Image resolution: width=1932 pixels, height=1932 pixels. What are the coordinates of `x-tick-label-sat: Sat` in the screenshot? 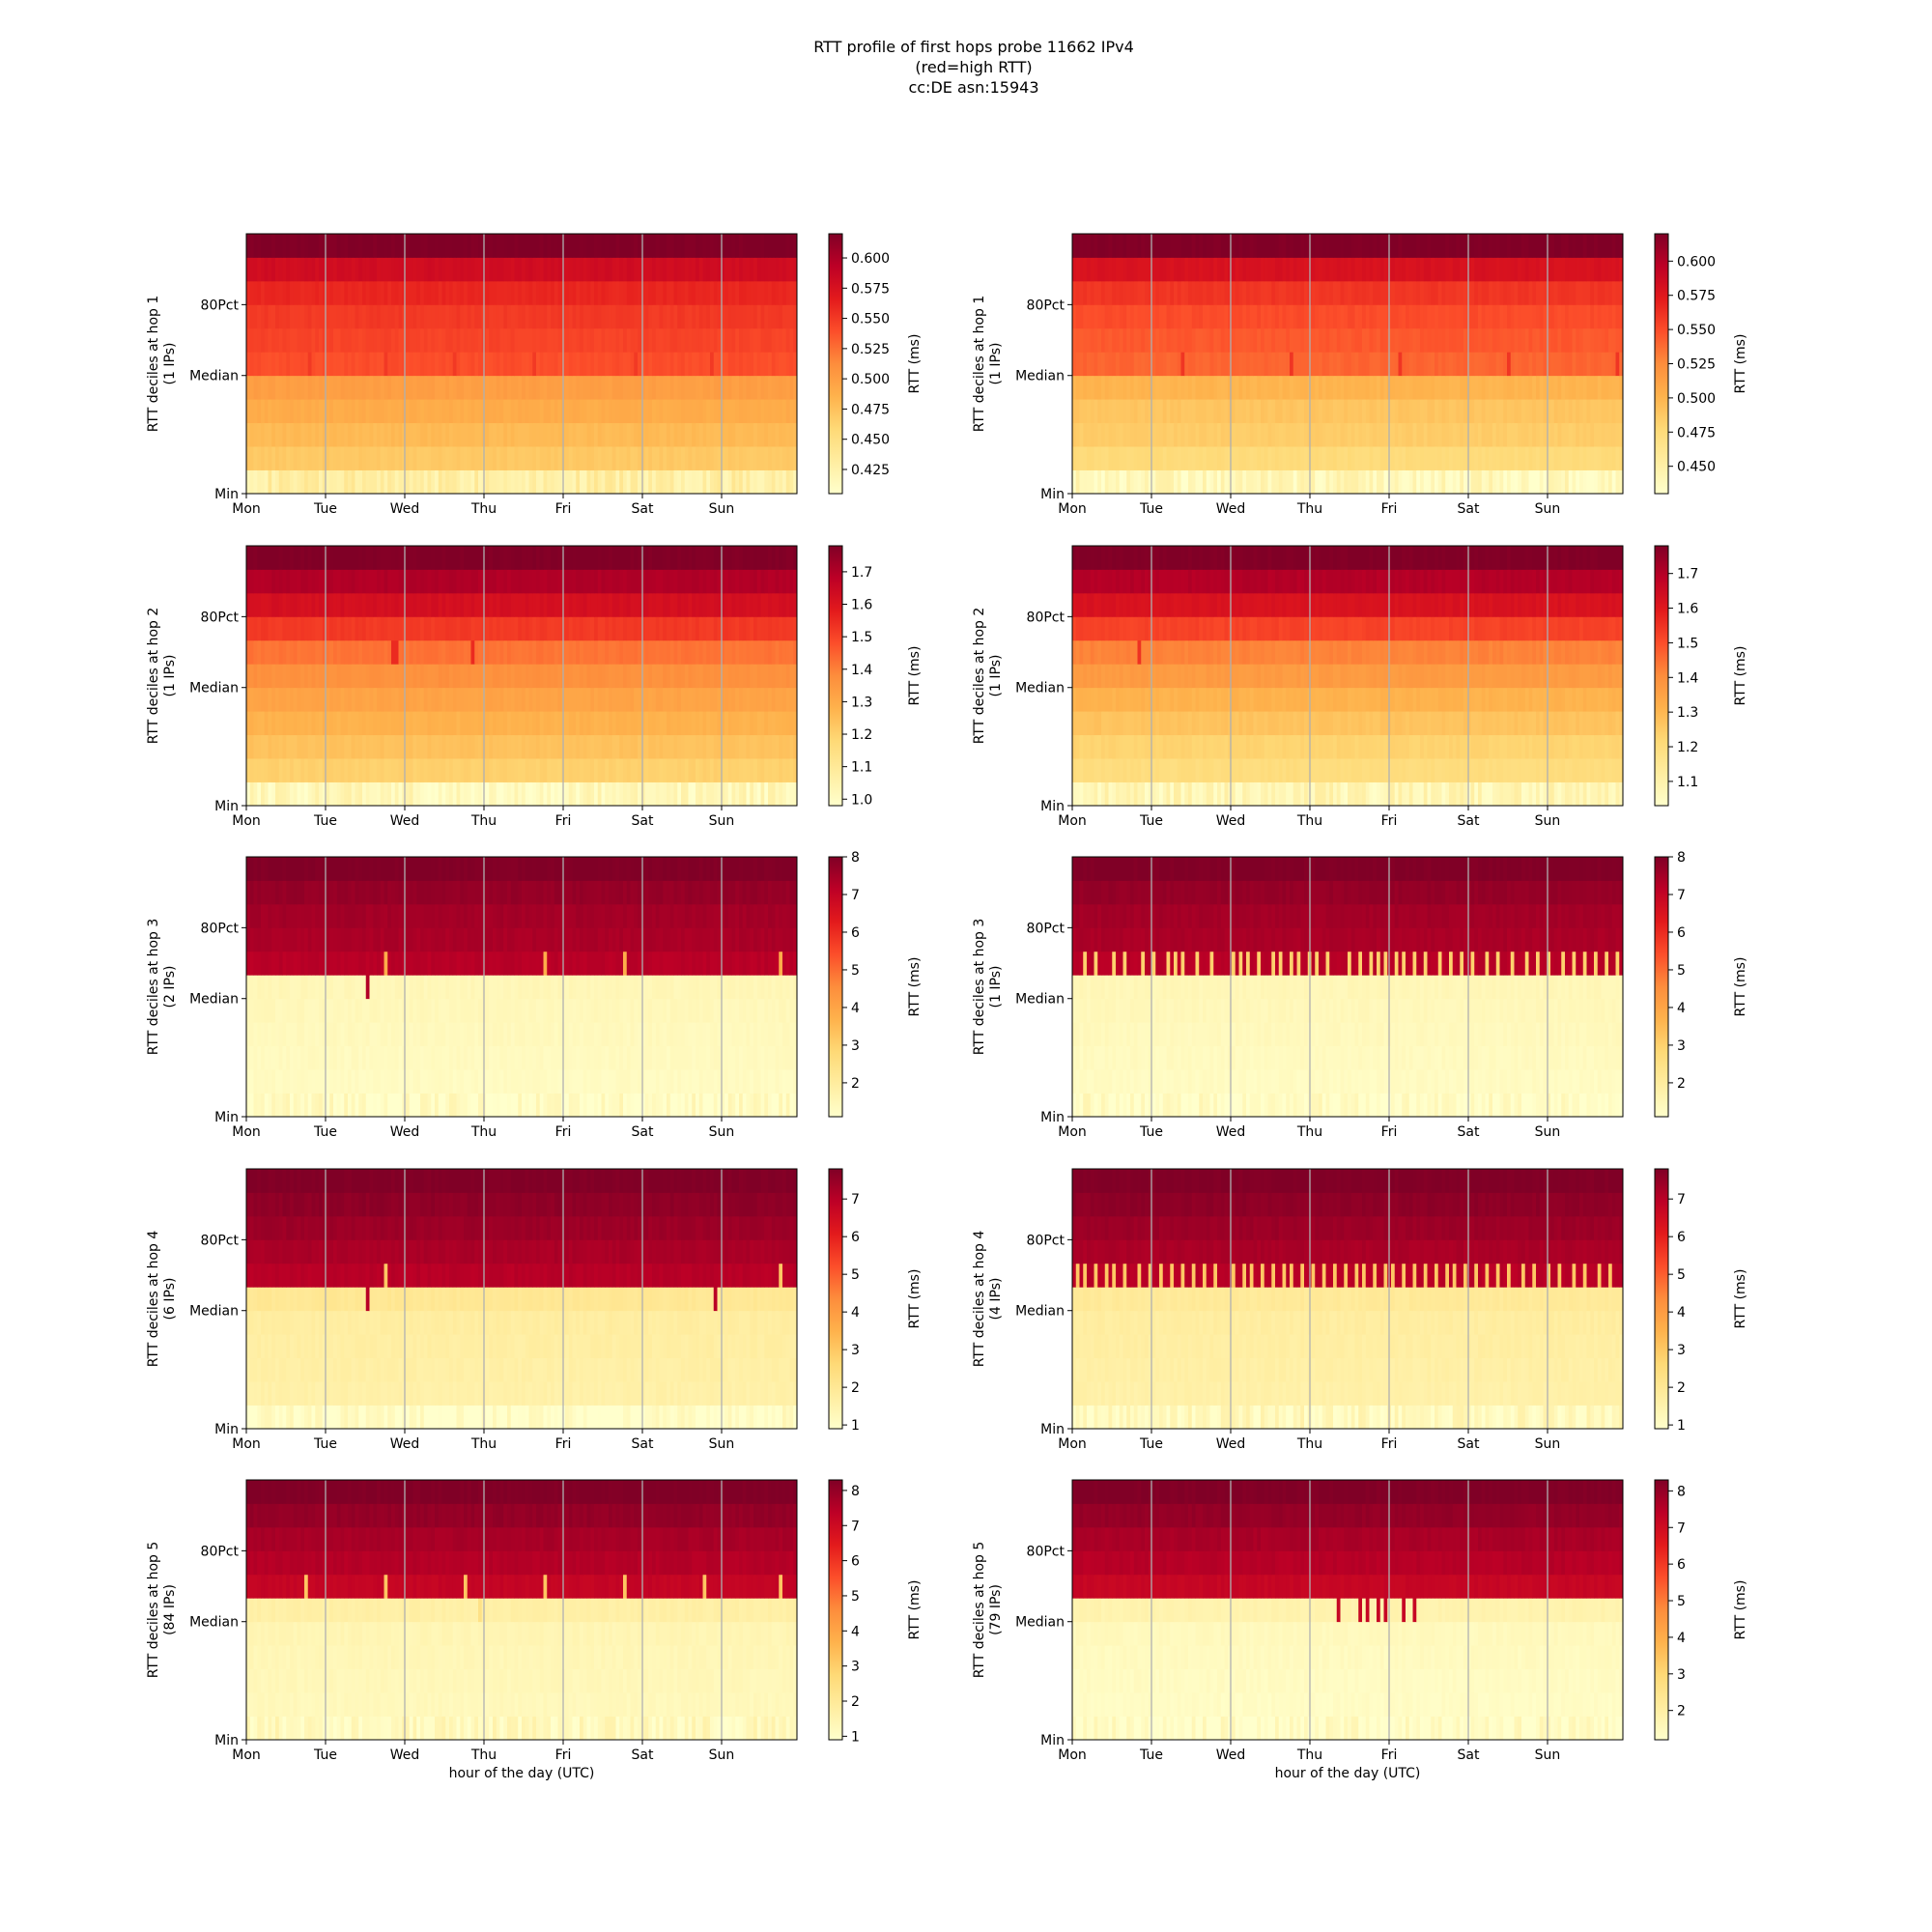 It's located at (643, 509).